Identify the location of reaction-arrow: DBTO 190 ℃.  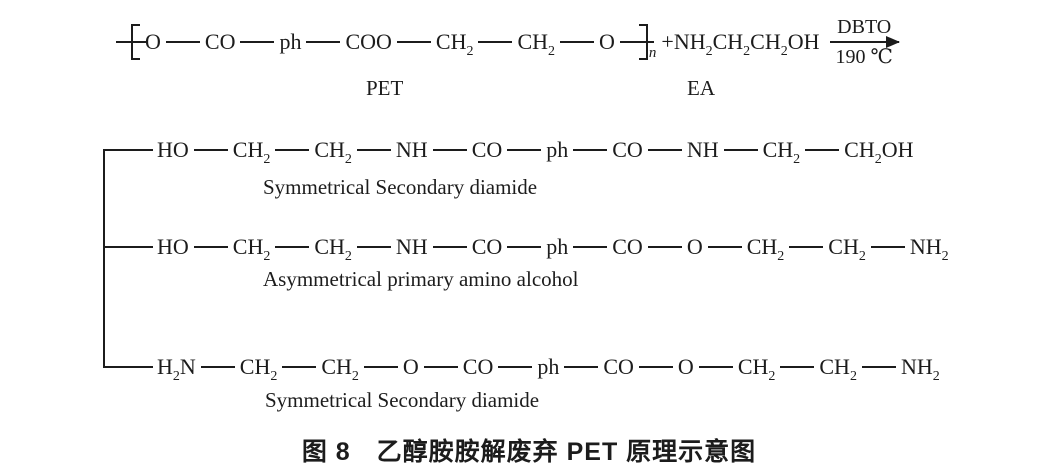
(864, 42).